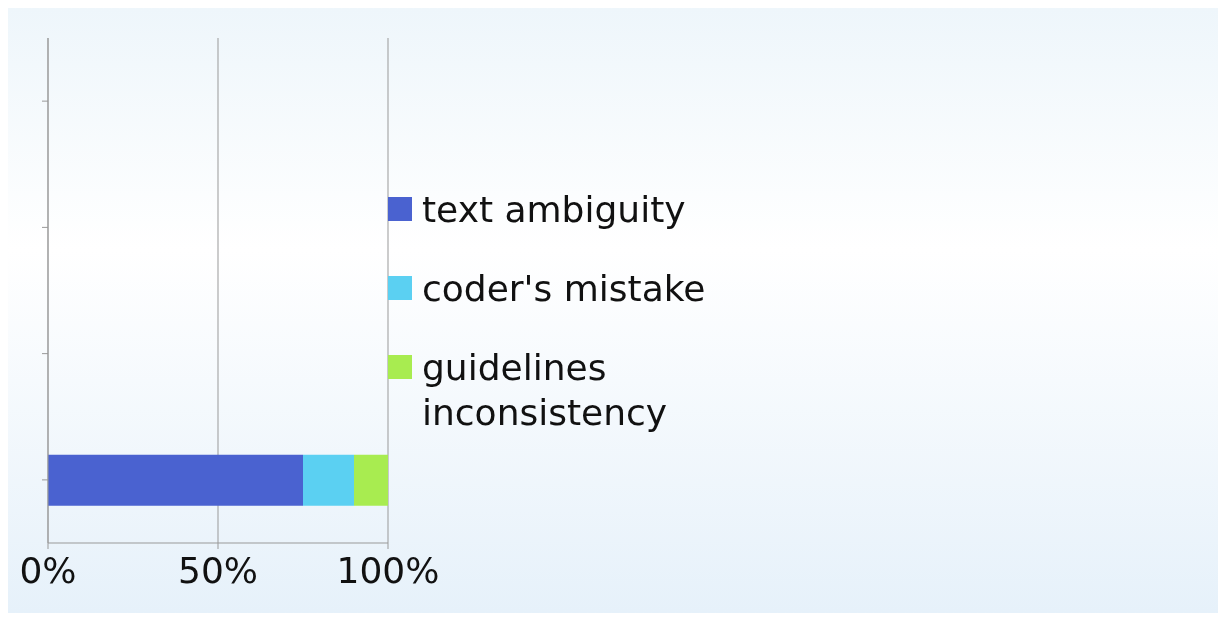  What do you see at coordinates (564, 288) in the screenshot?
I see `legend-label: coder's mistake` at bounding box center [564, 288].